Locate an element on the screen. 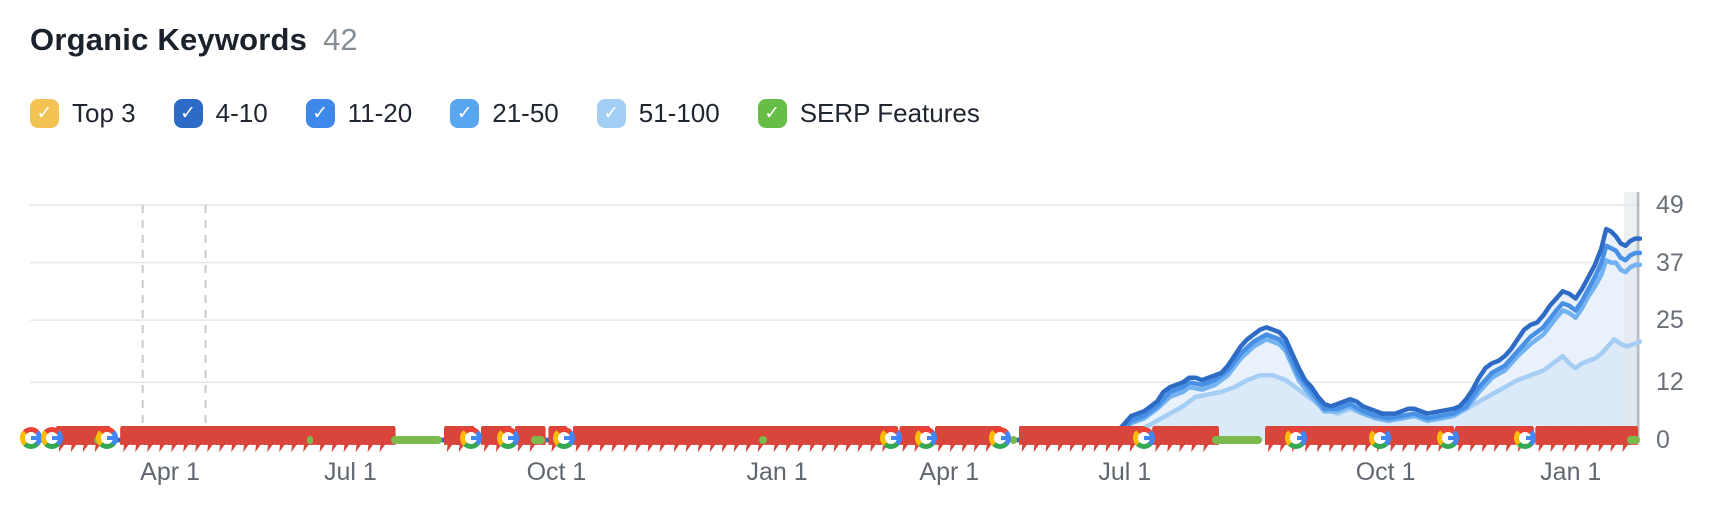 This screenshot has height=520, width=1734. legend-item-serp-features: ✓ SERP Features is located at coordinates (868, 113).